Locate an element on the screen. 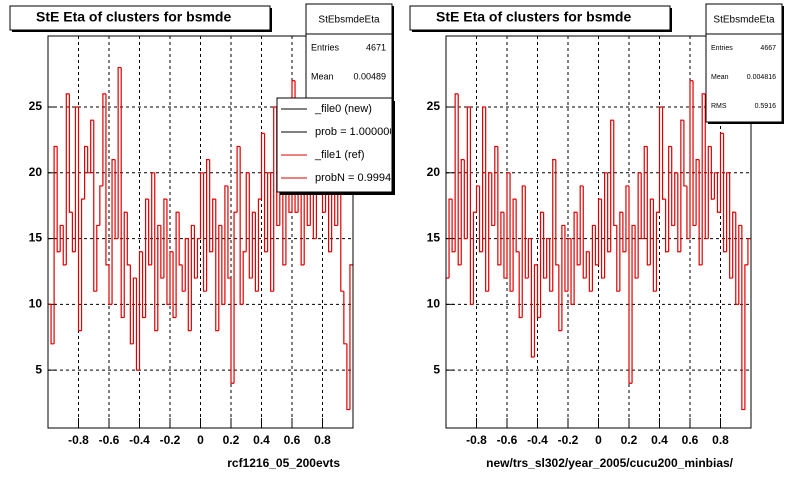  x-tick-label: -0.4 is located at coordinates (537, 440).